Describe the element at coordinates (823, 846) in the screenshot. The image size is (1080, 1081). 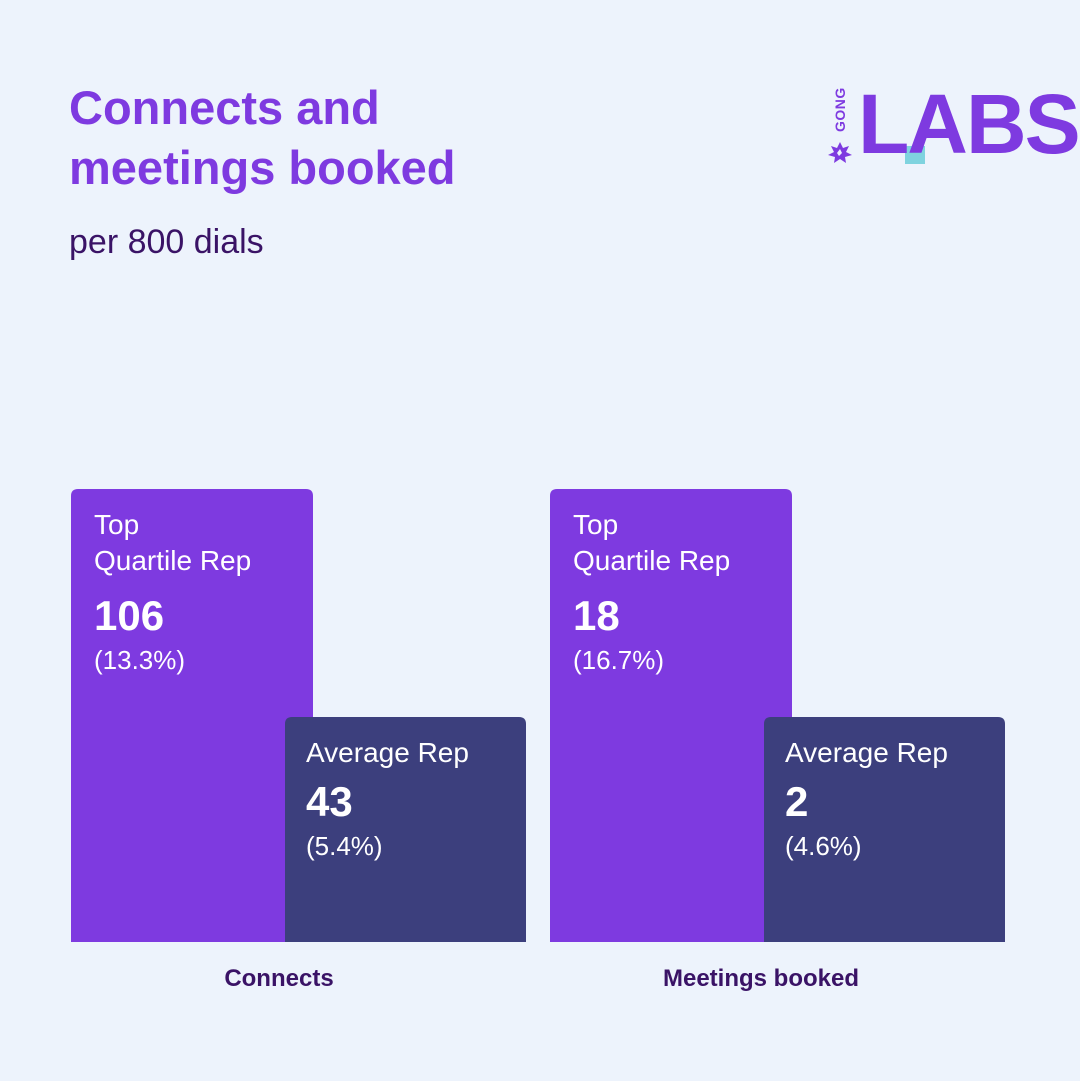
I see `bar-percent-label: (4.6%)` at that location.